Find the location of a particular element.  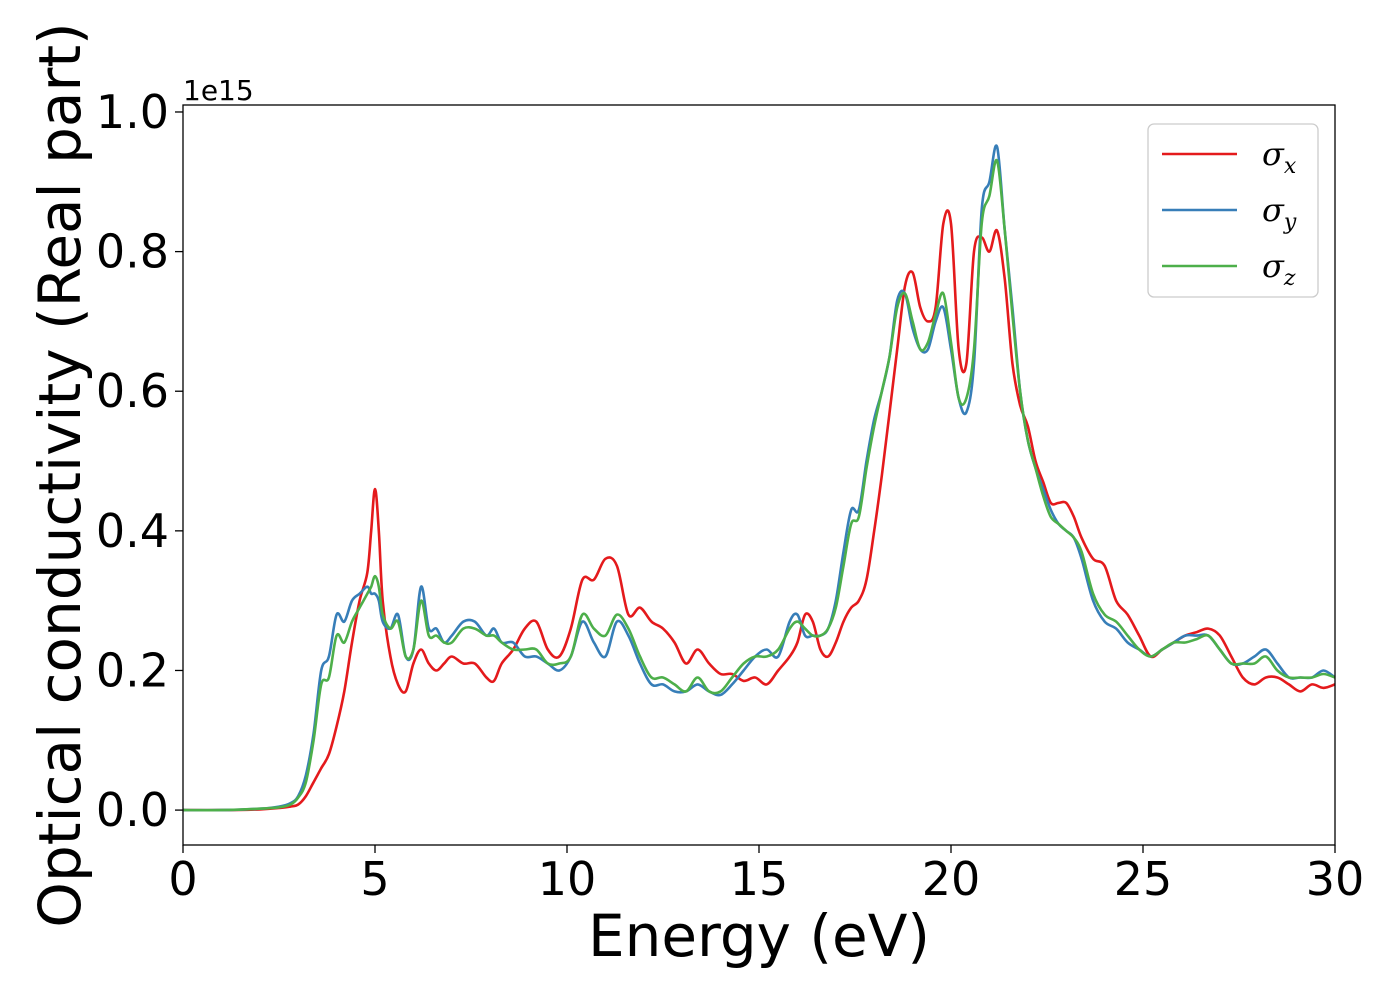

x-axis: 0 5 10 15 20 25 30 is located at coordinates (766, 875).